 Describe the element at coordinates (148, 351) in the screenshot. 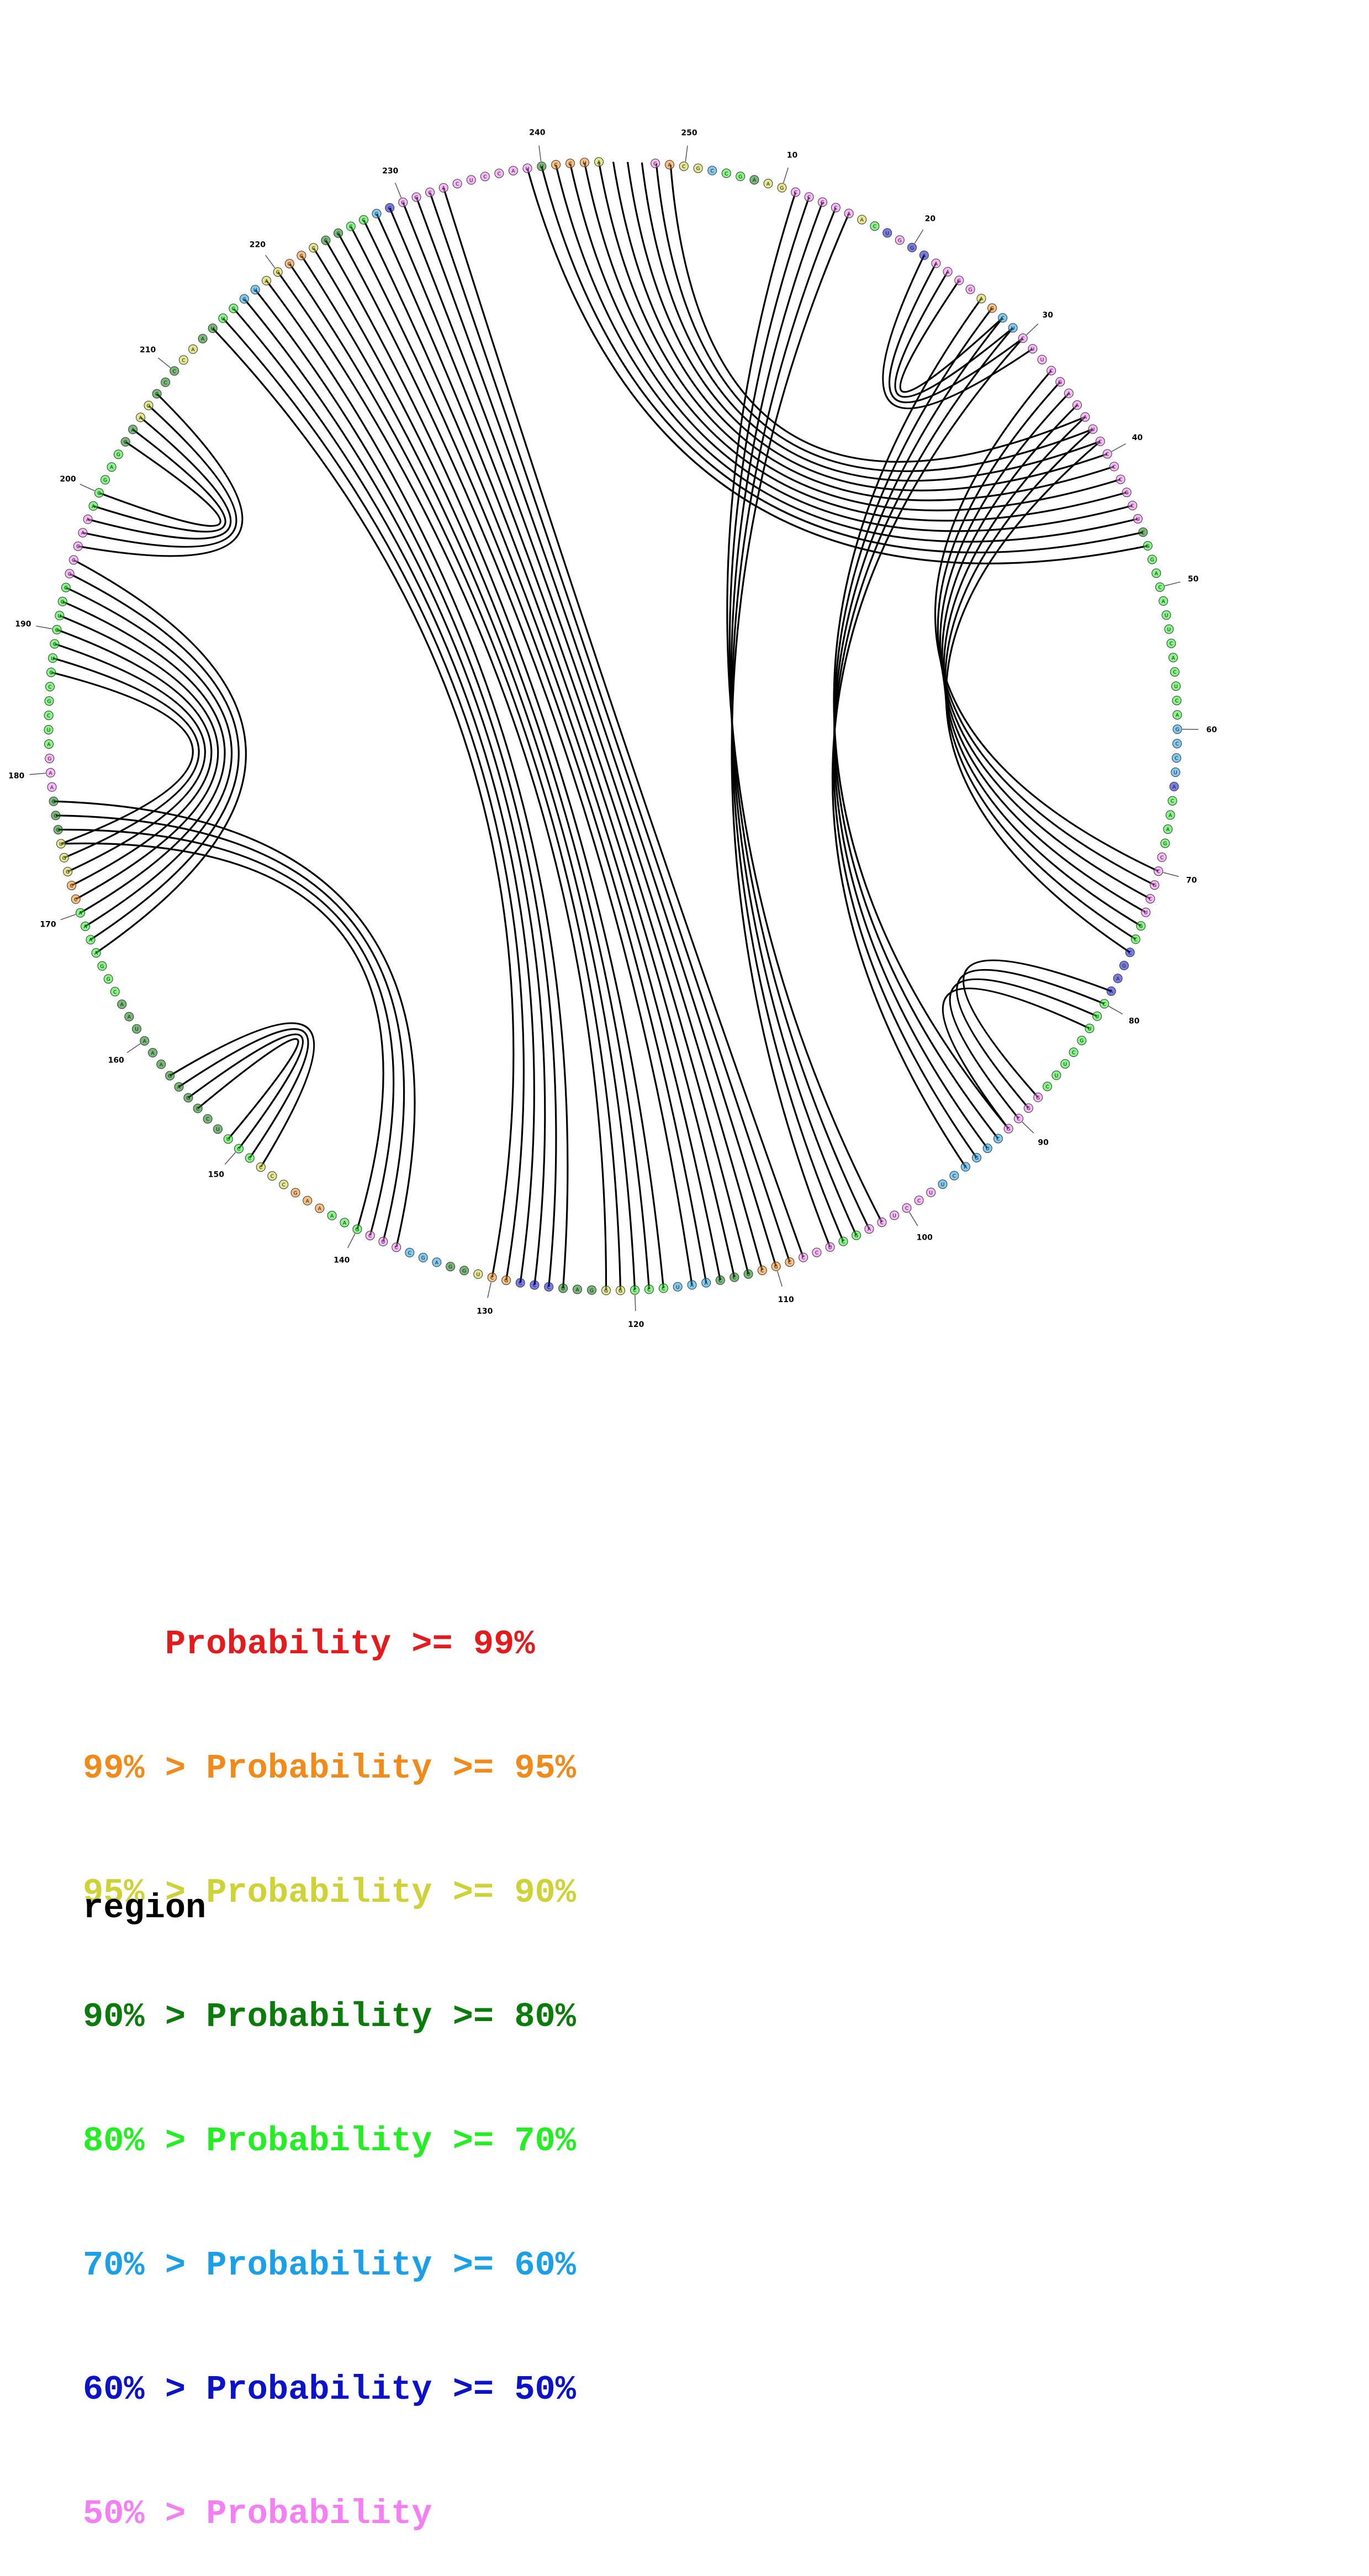

I see `tick-label: 210` at that location.